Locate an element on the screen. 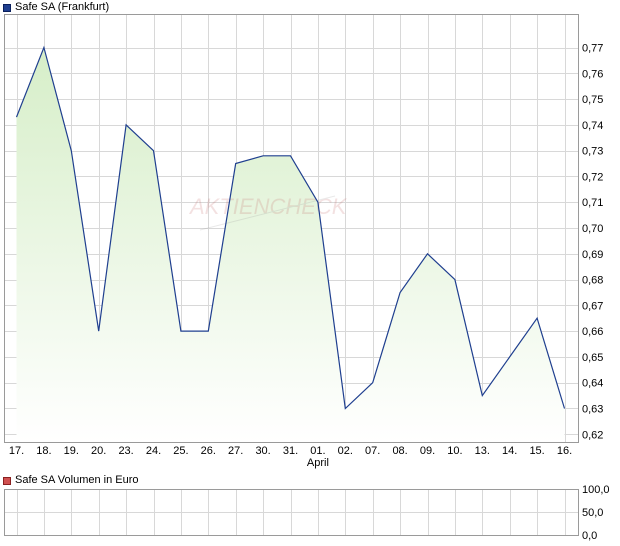 The width and height of the screenshot is (620, 546). x-tick-label: 17. is located at coordinates (16, 451).